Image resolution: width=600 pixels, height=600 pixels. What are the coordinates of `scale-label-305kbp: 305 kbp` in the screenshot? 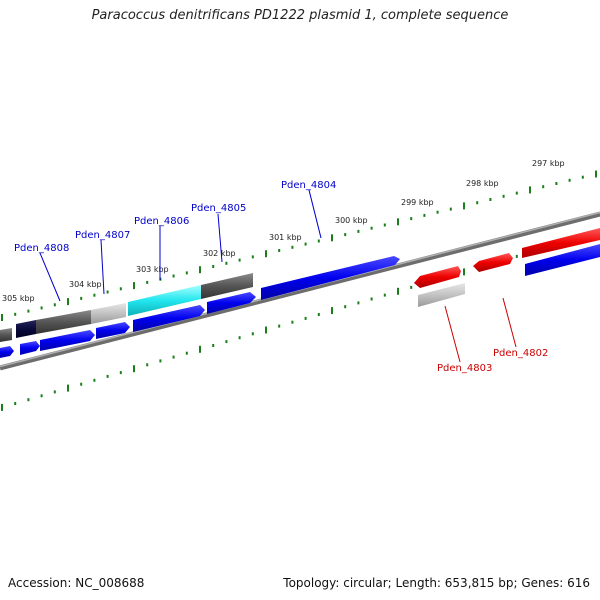 It's located at (18, 298).